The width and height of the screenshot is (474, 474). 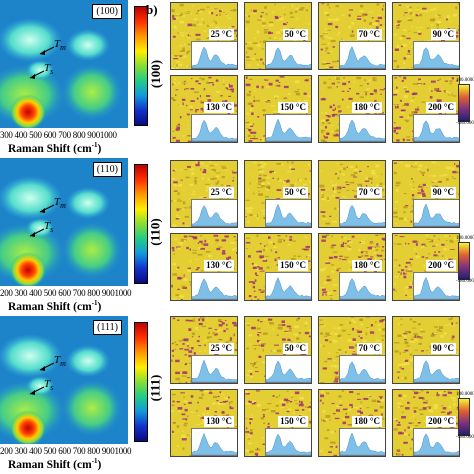 What do you see at coordinates (107, 11) in the screenshot?
I see `facet-tag: (100)` at bounding box center [107, 11].